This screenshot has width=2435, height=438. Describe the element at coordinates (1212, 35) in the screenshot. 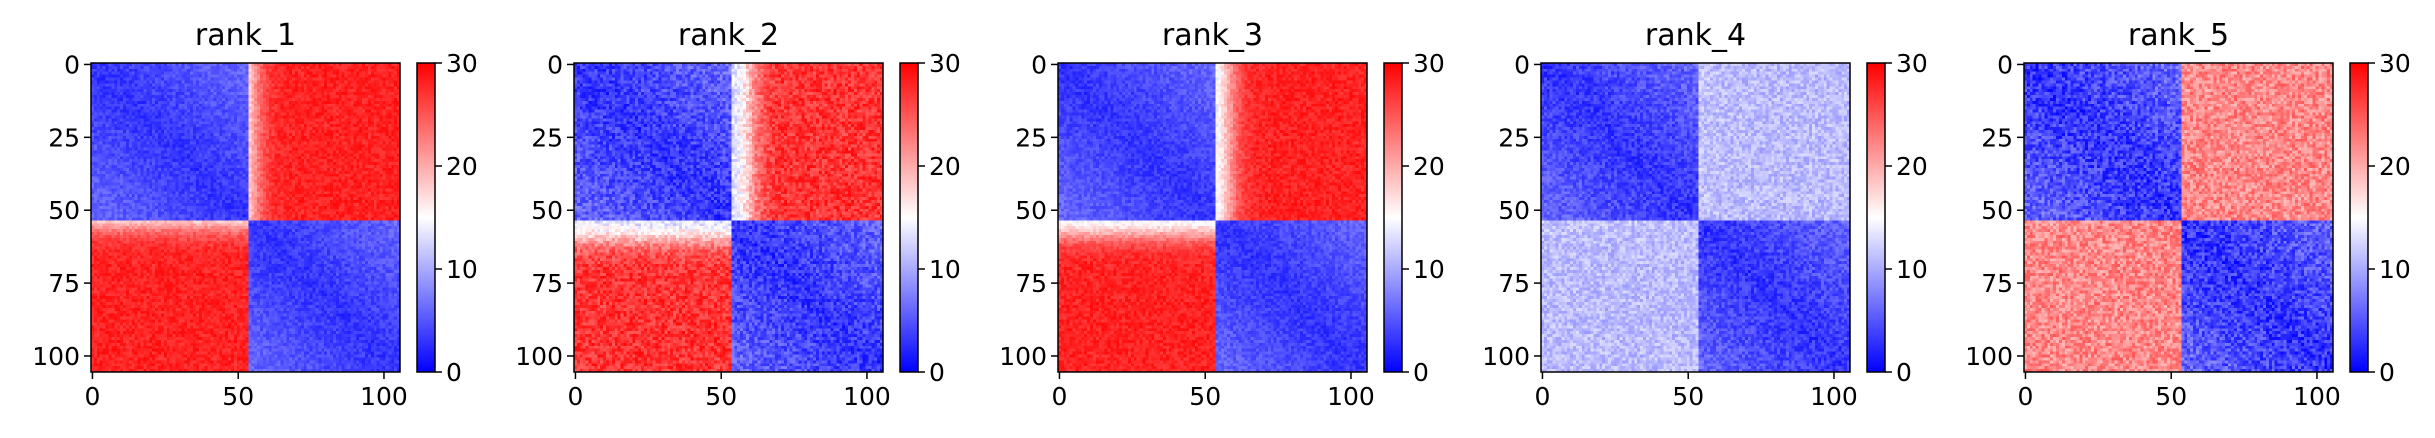

I see `chart-title: rank_3` at that location.